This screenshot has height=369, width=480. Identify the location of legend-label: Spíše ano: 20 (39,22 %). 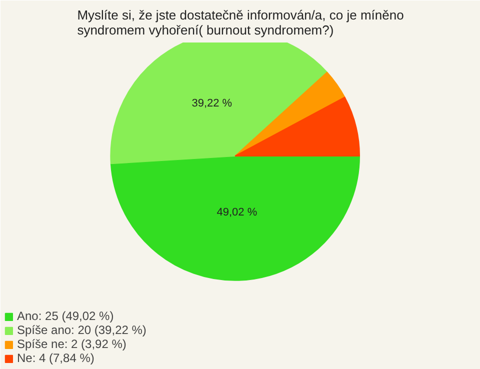
(81, 330).